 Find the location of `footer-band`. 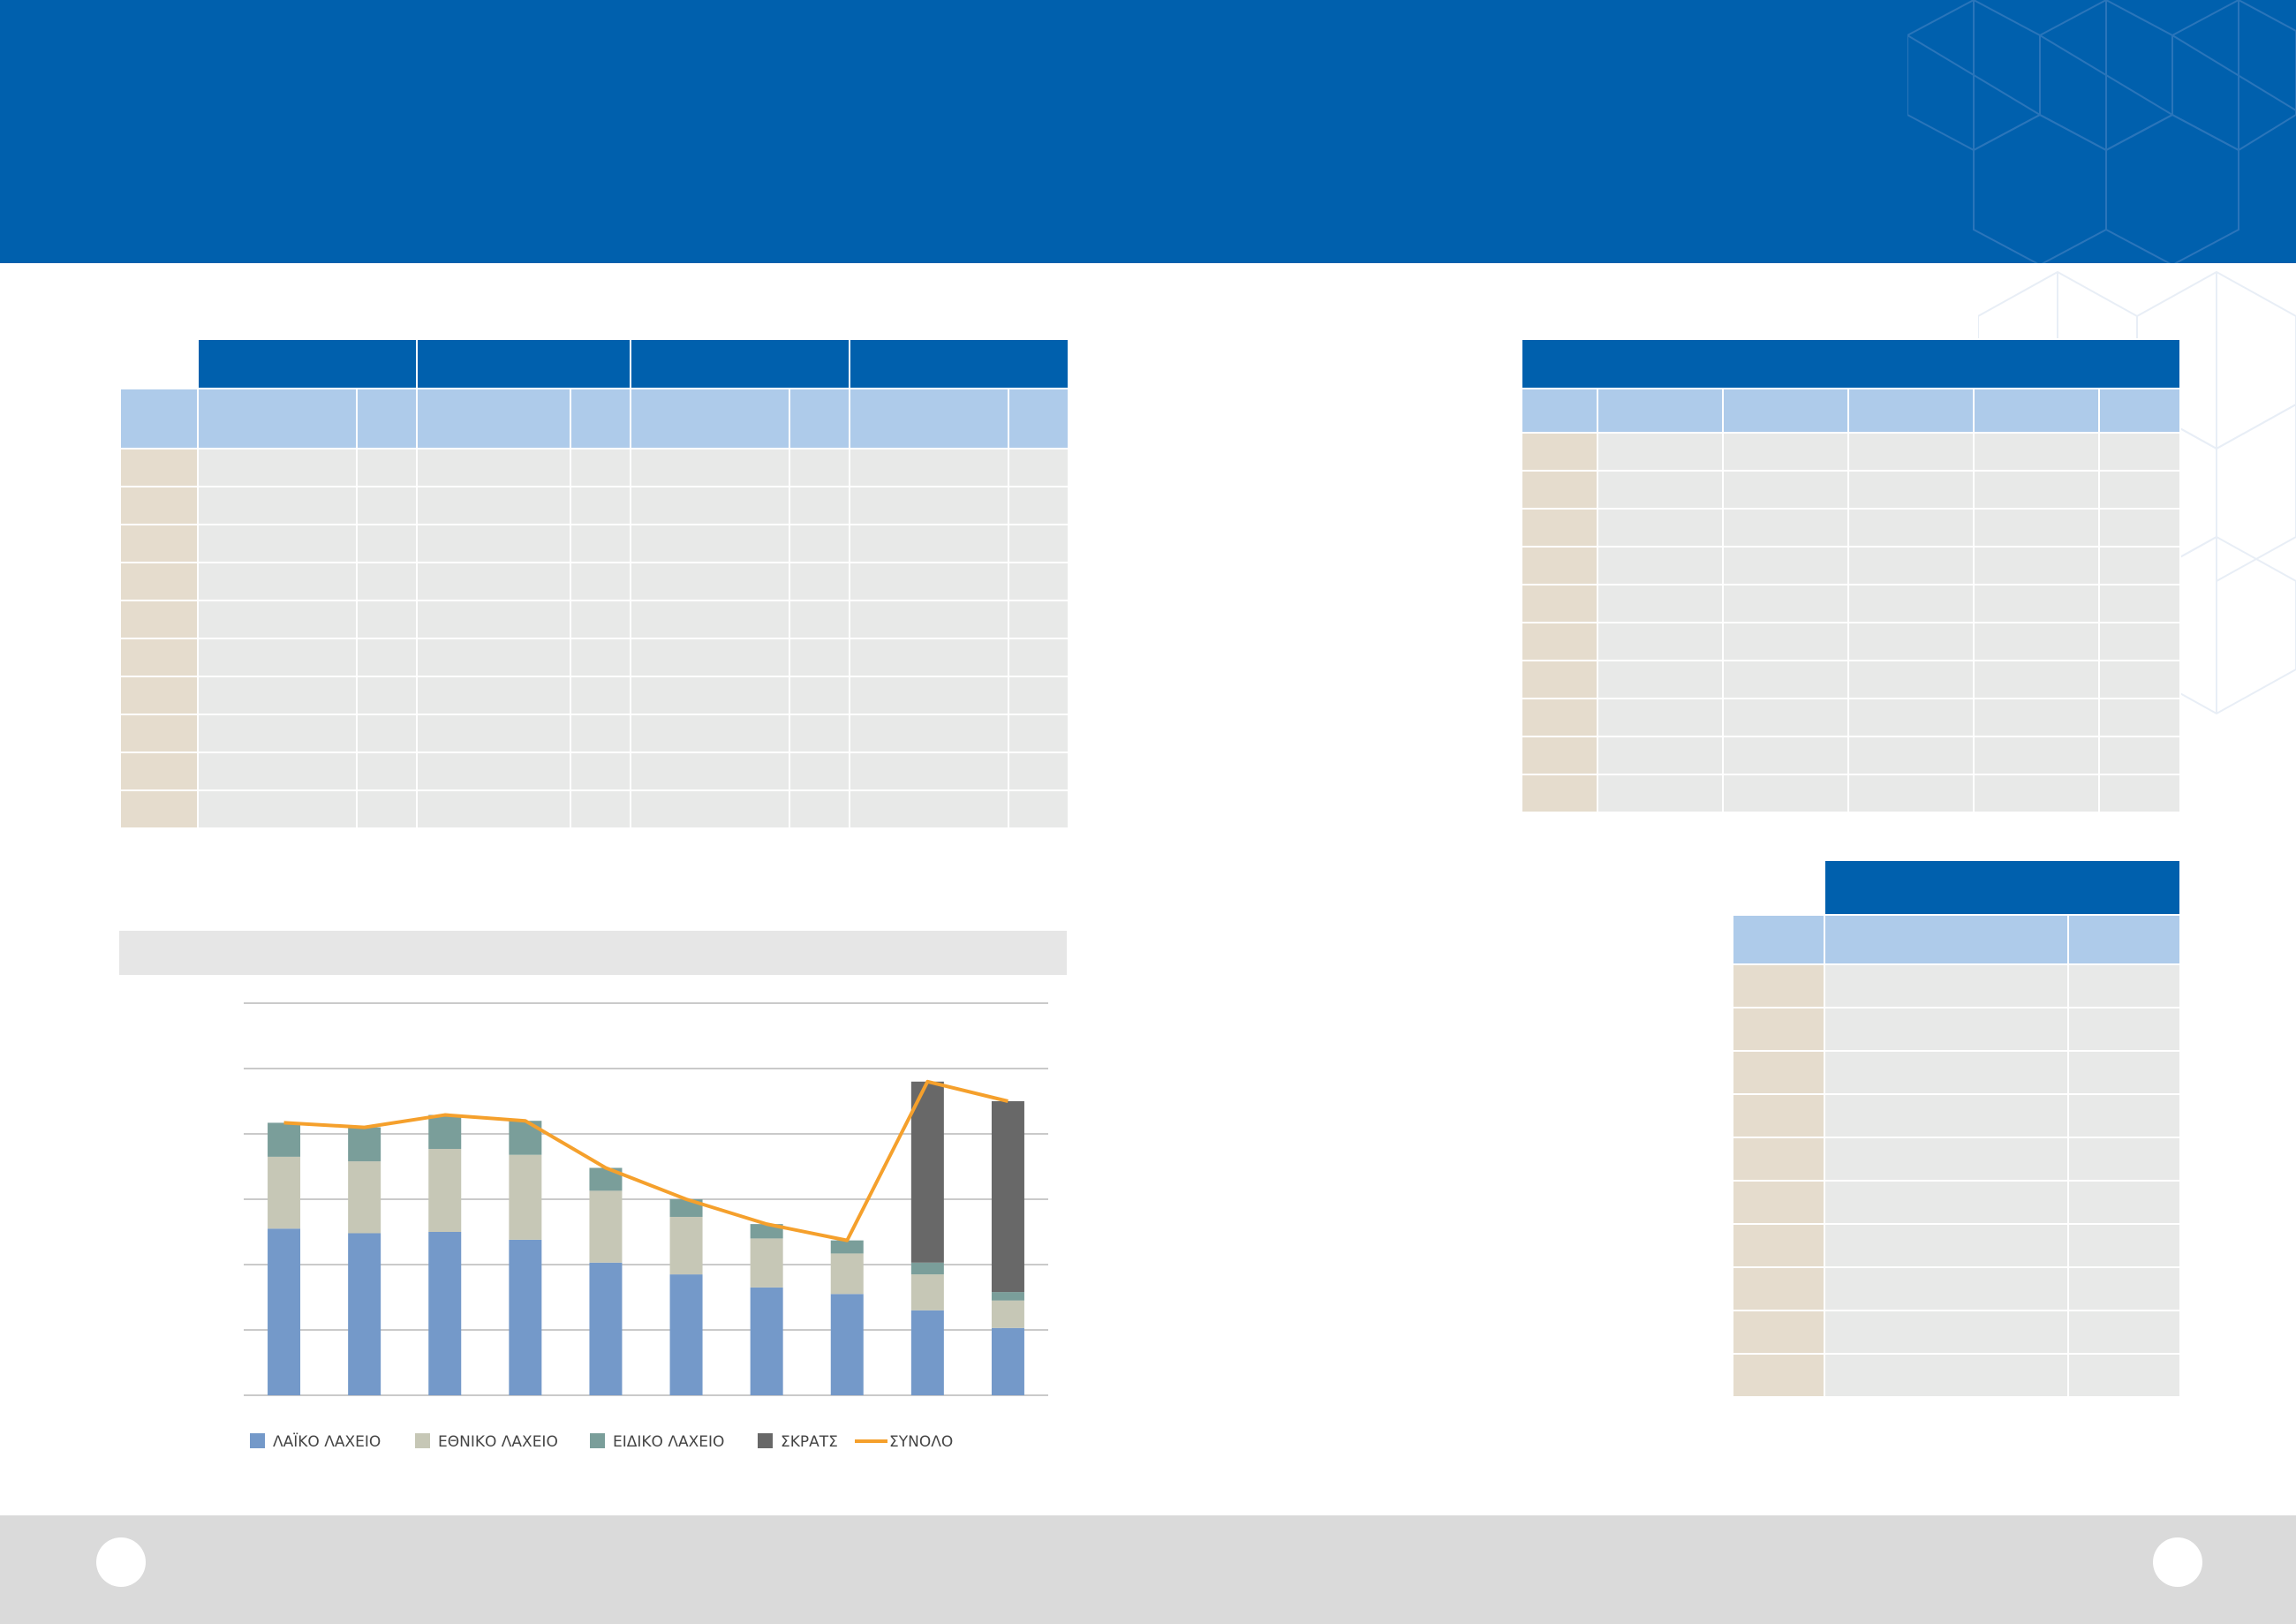

footer-band is located at coordinates (1148, 1569).